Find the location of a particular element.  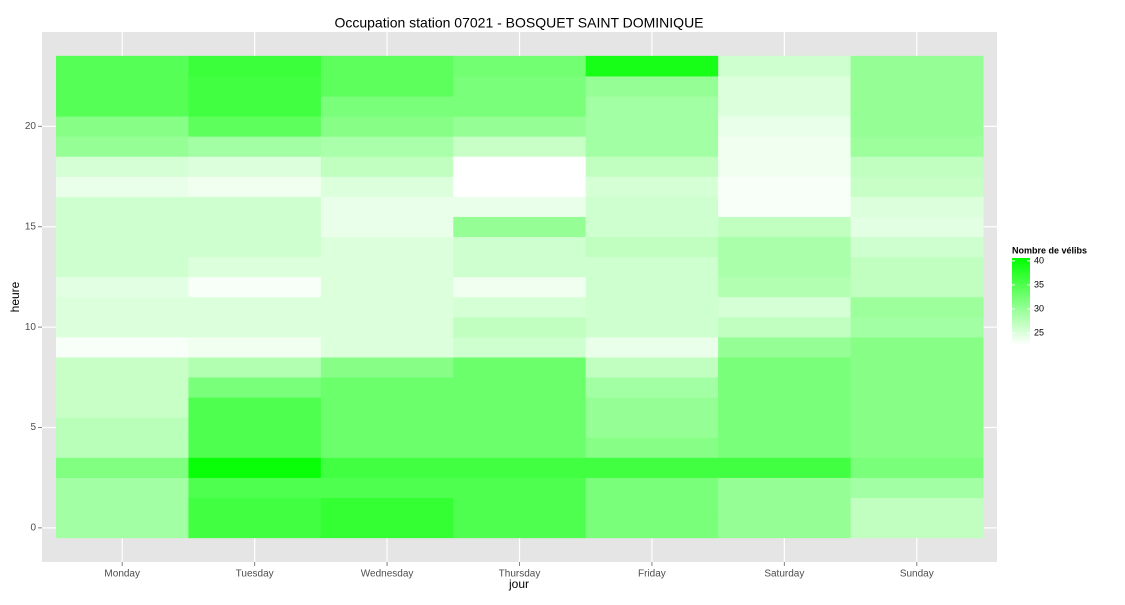

y-tick-label: 10 is located at coordinates (31, 327).